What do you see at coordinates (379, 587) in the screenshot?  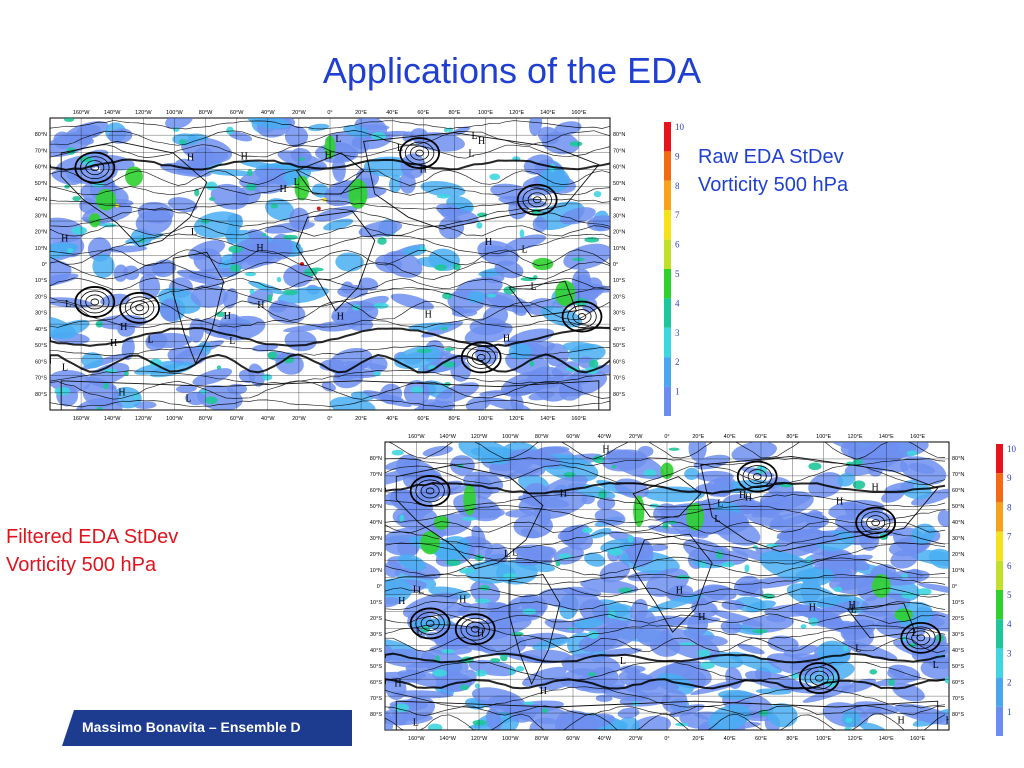 I see `latitude-label: 0°` at bounding box center [379, 587].